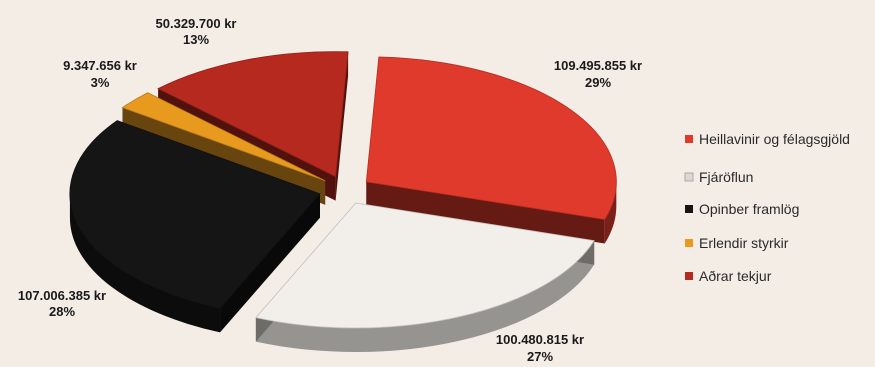 The width and height of the screenshot is (875, 367). Describe the element at coordinates (598, 65) in the screenshot. I see `slice-label-value-1: 109.495.855 kr` at that location.